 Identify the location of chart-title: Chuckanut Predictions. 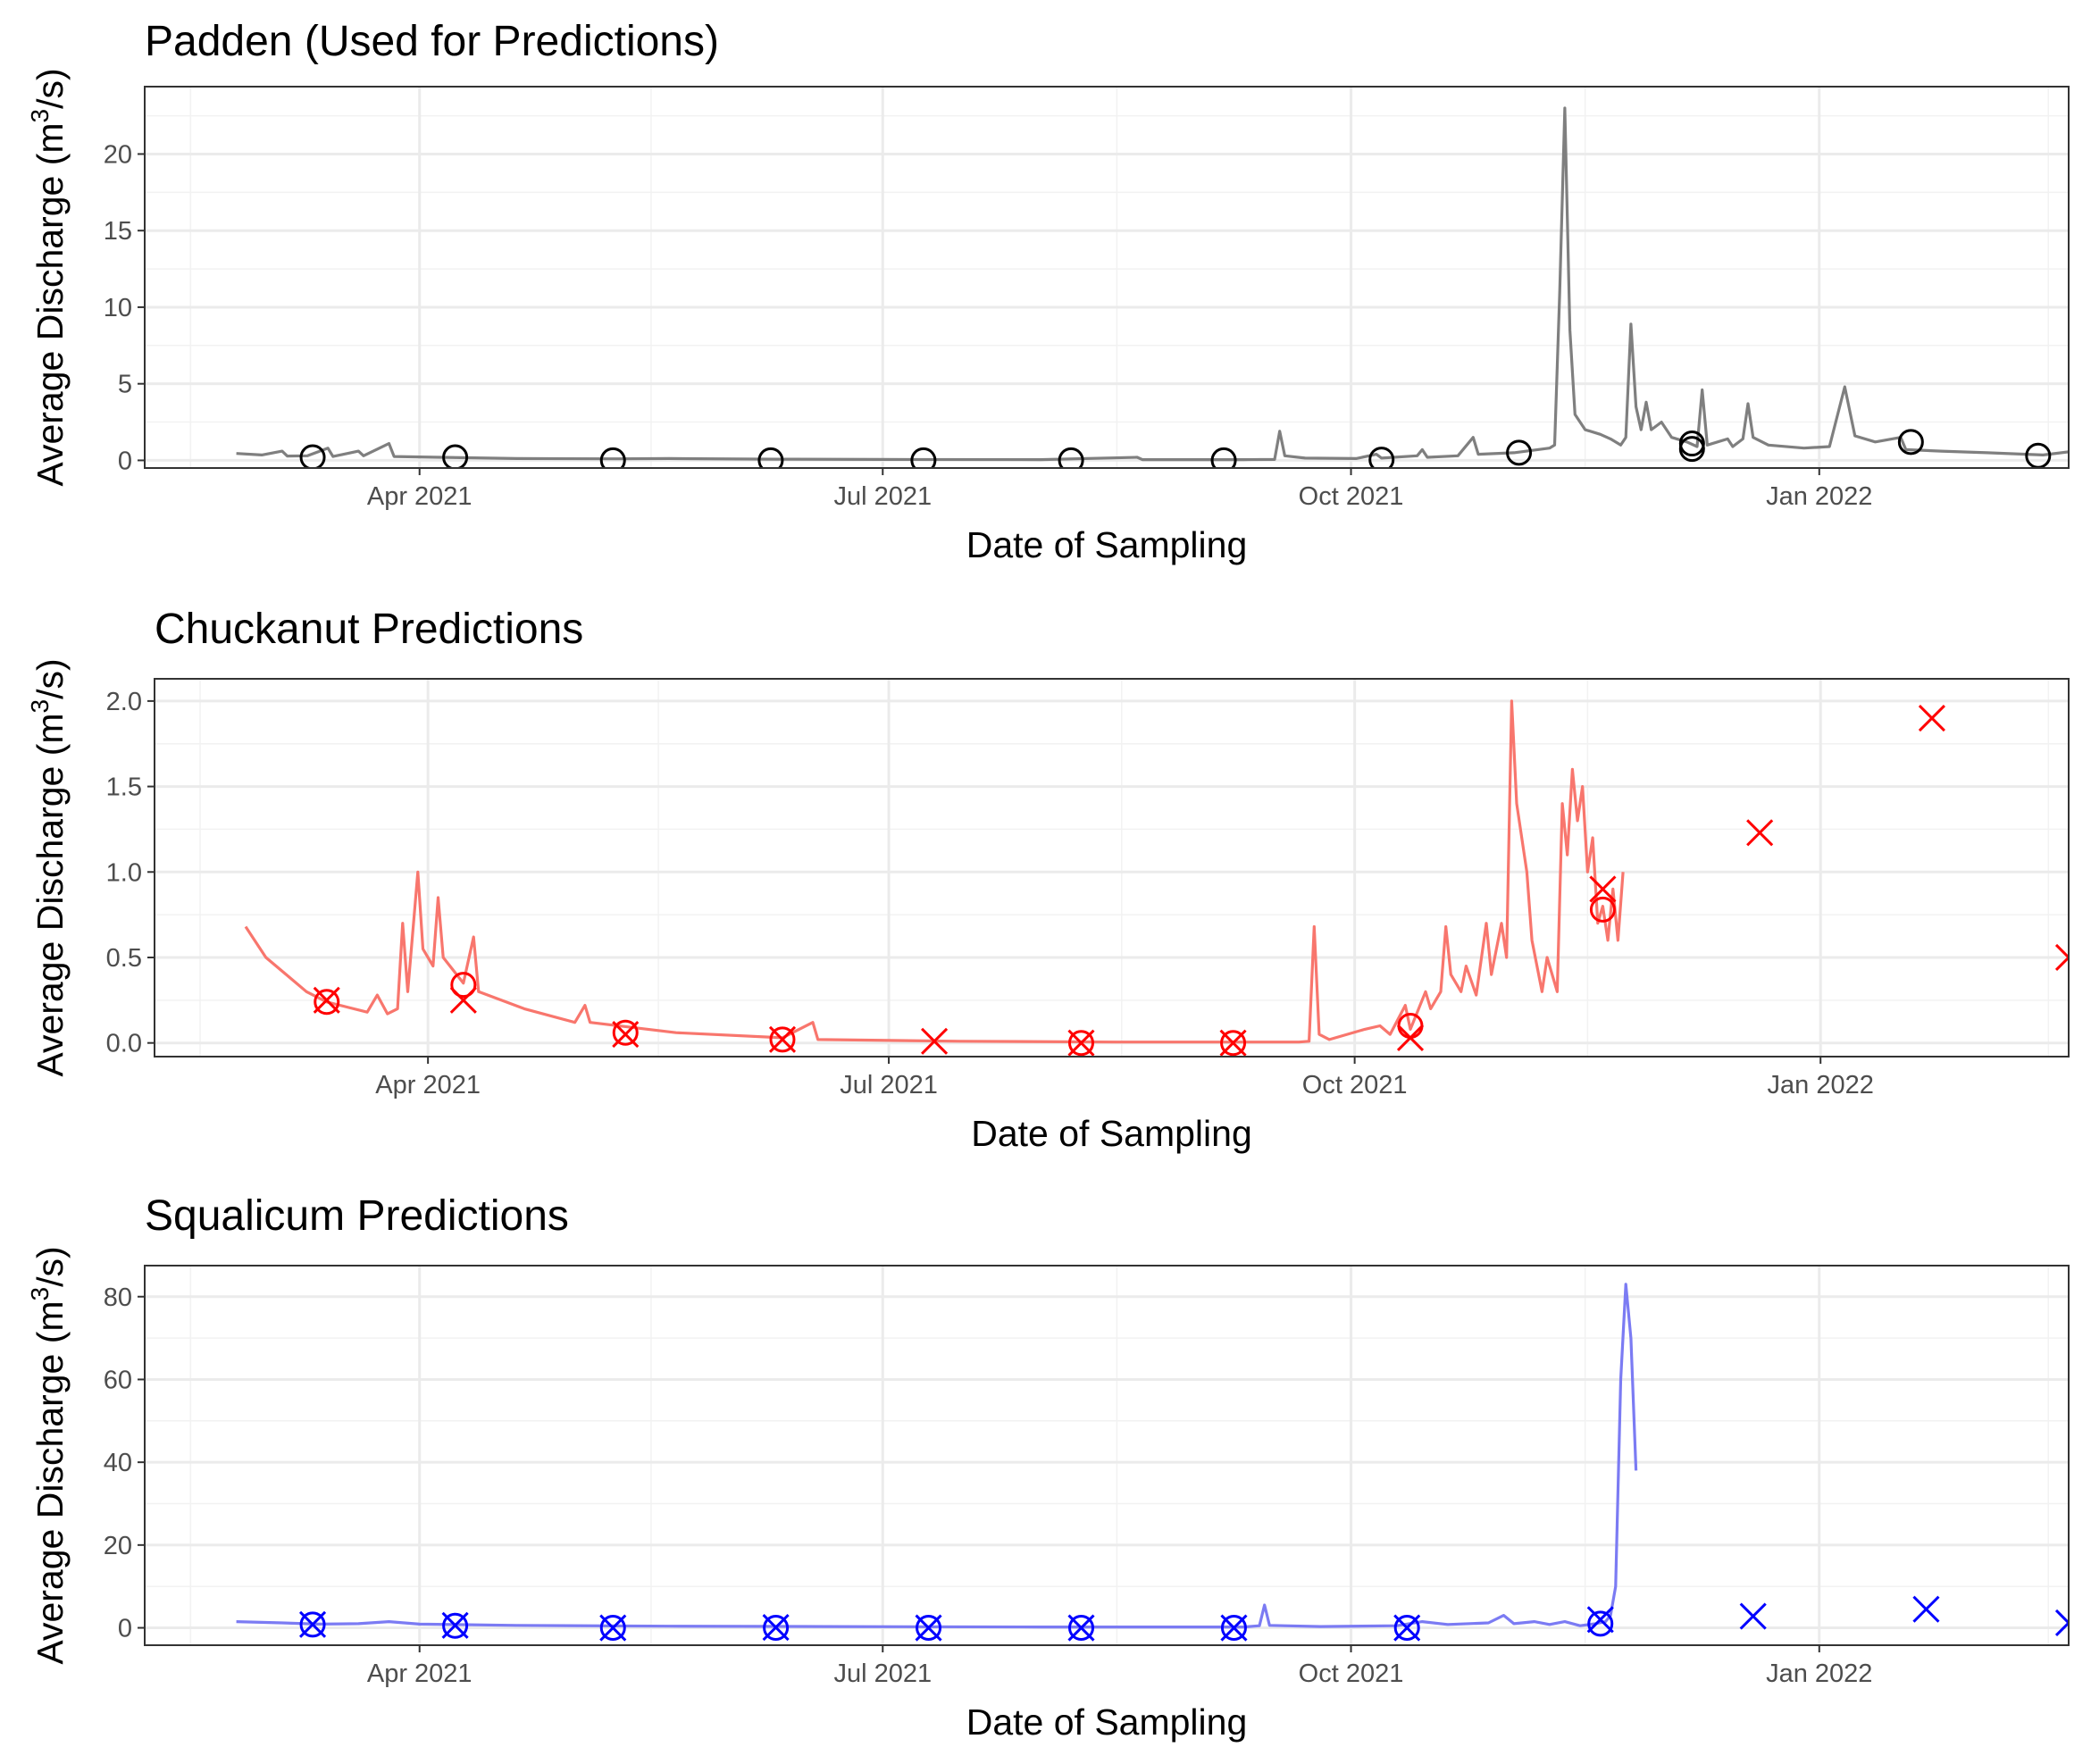
(369, 629).